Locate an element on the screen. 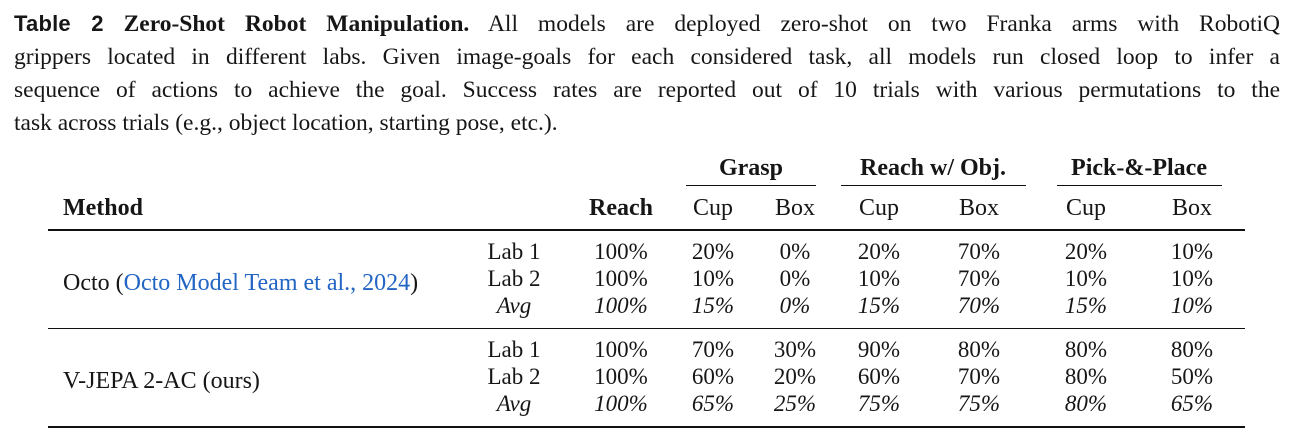  col-header-method: Method is located at coordinates (103, 208).